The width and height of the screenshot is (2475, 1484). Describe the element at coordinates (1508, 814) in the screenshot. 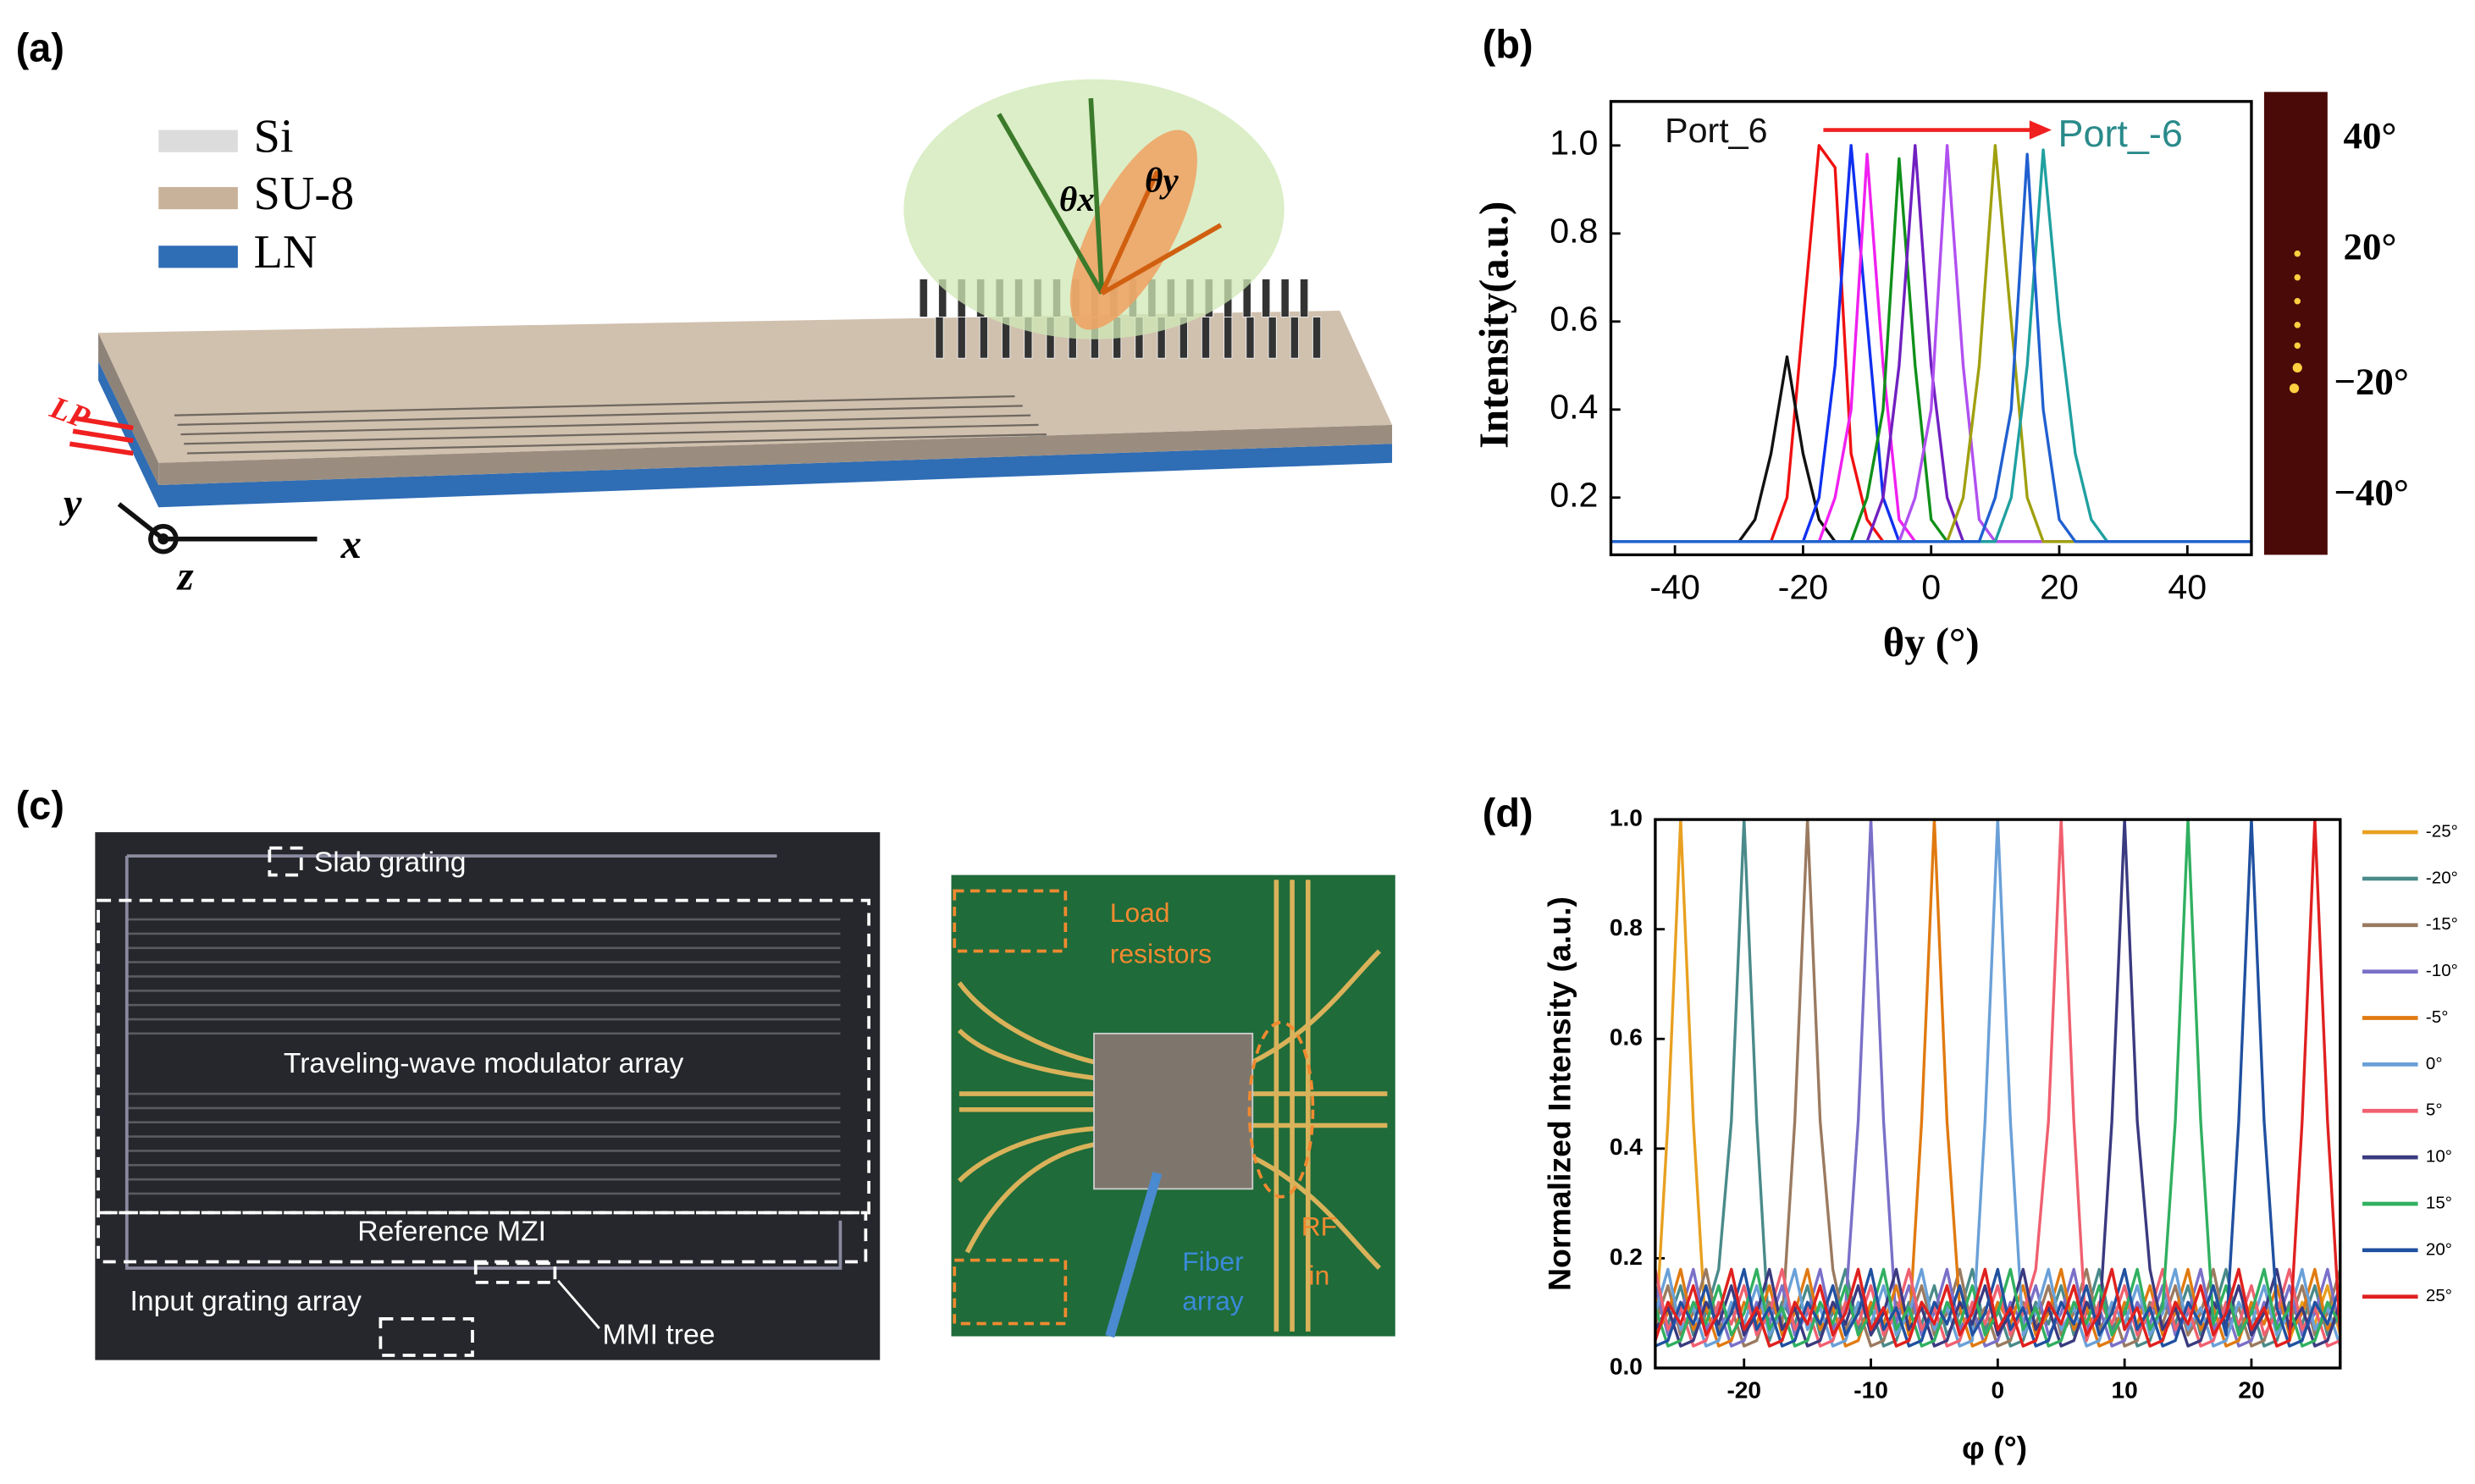

I see `panel-label: (d)` at that location.